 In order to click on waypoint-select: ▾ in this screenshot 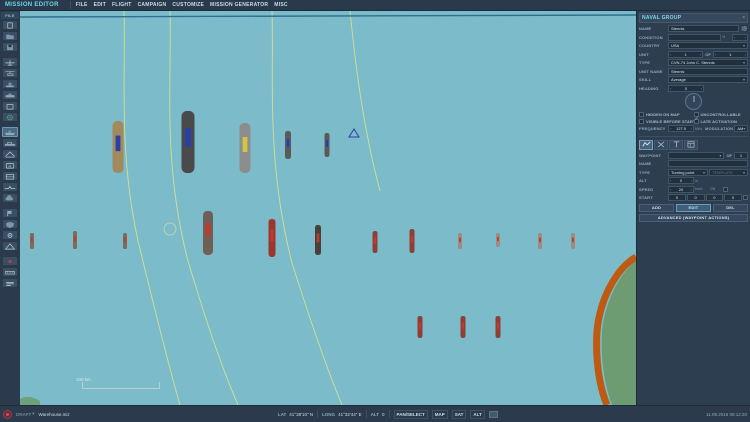, I will do `click(696, 155)`.